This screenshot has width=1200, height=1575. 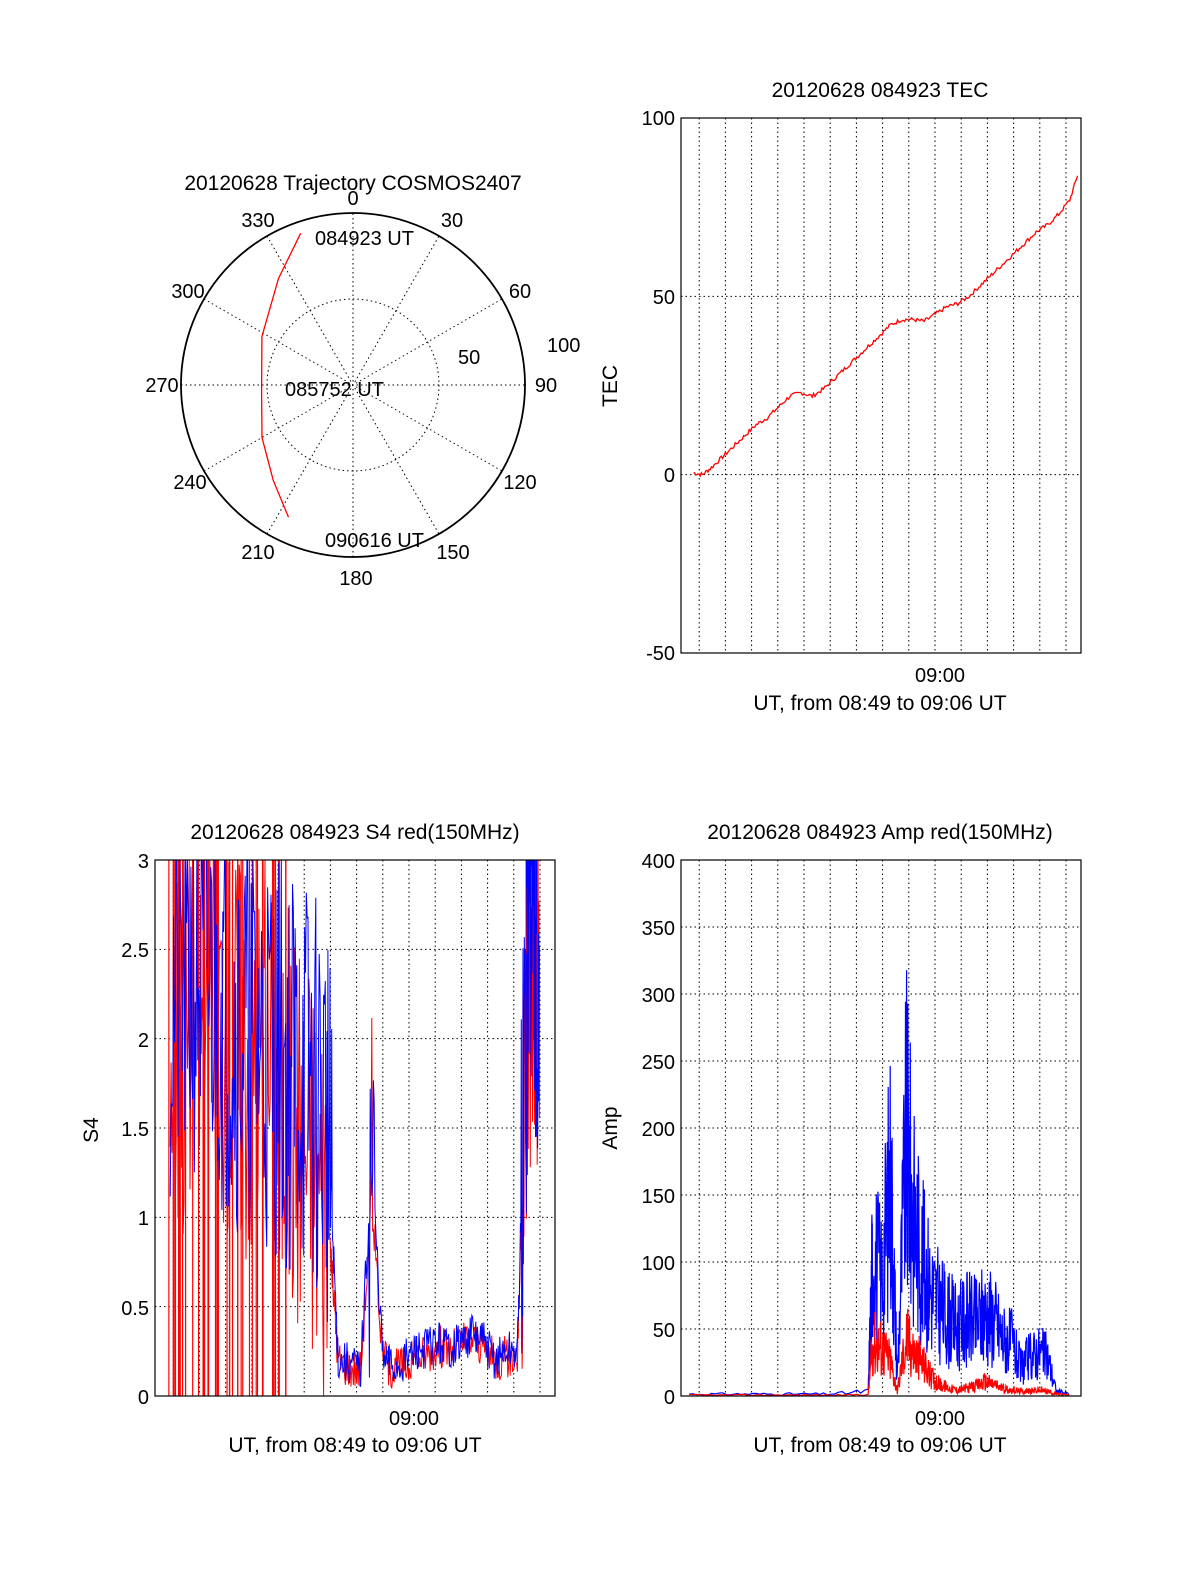 I want to click on amp-blue-series-line, so click(x=879, y=1183).